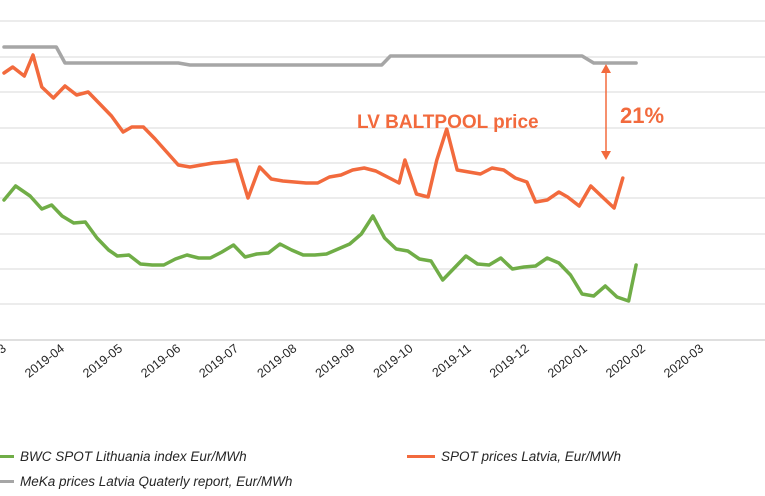 This screenshot has width=765, height=496. What do you see at coordinates (133, 456) in the screenshot?
I see `legend-label-bwc: BWC SPOT Lithuania index Eur/MWh` at bounding box center [133, 456].